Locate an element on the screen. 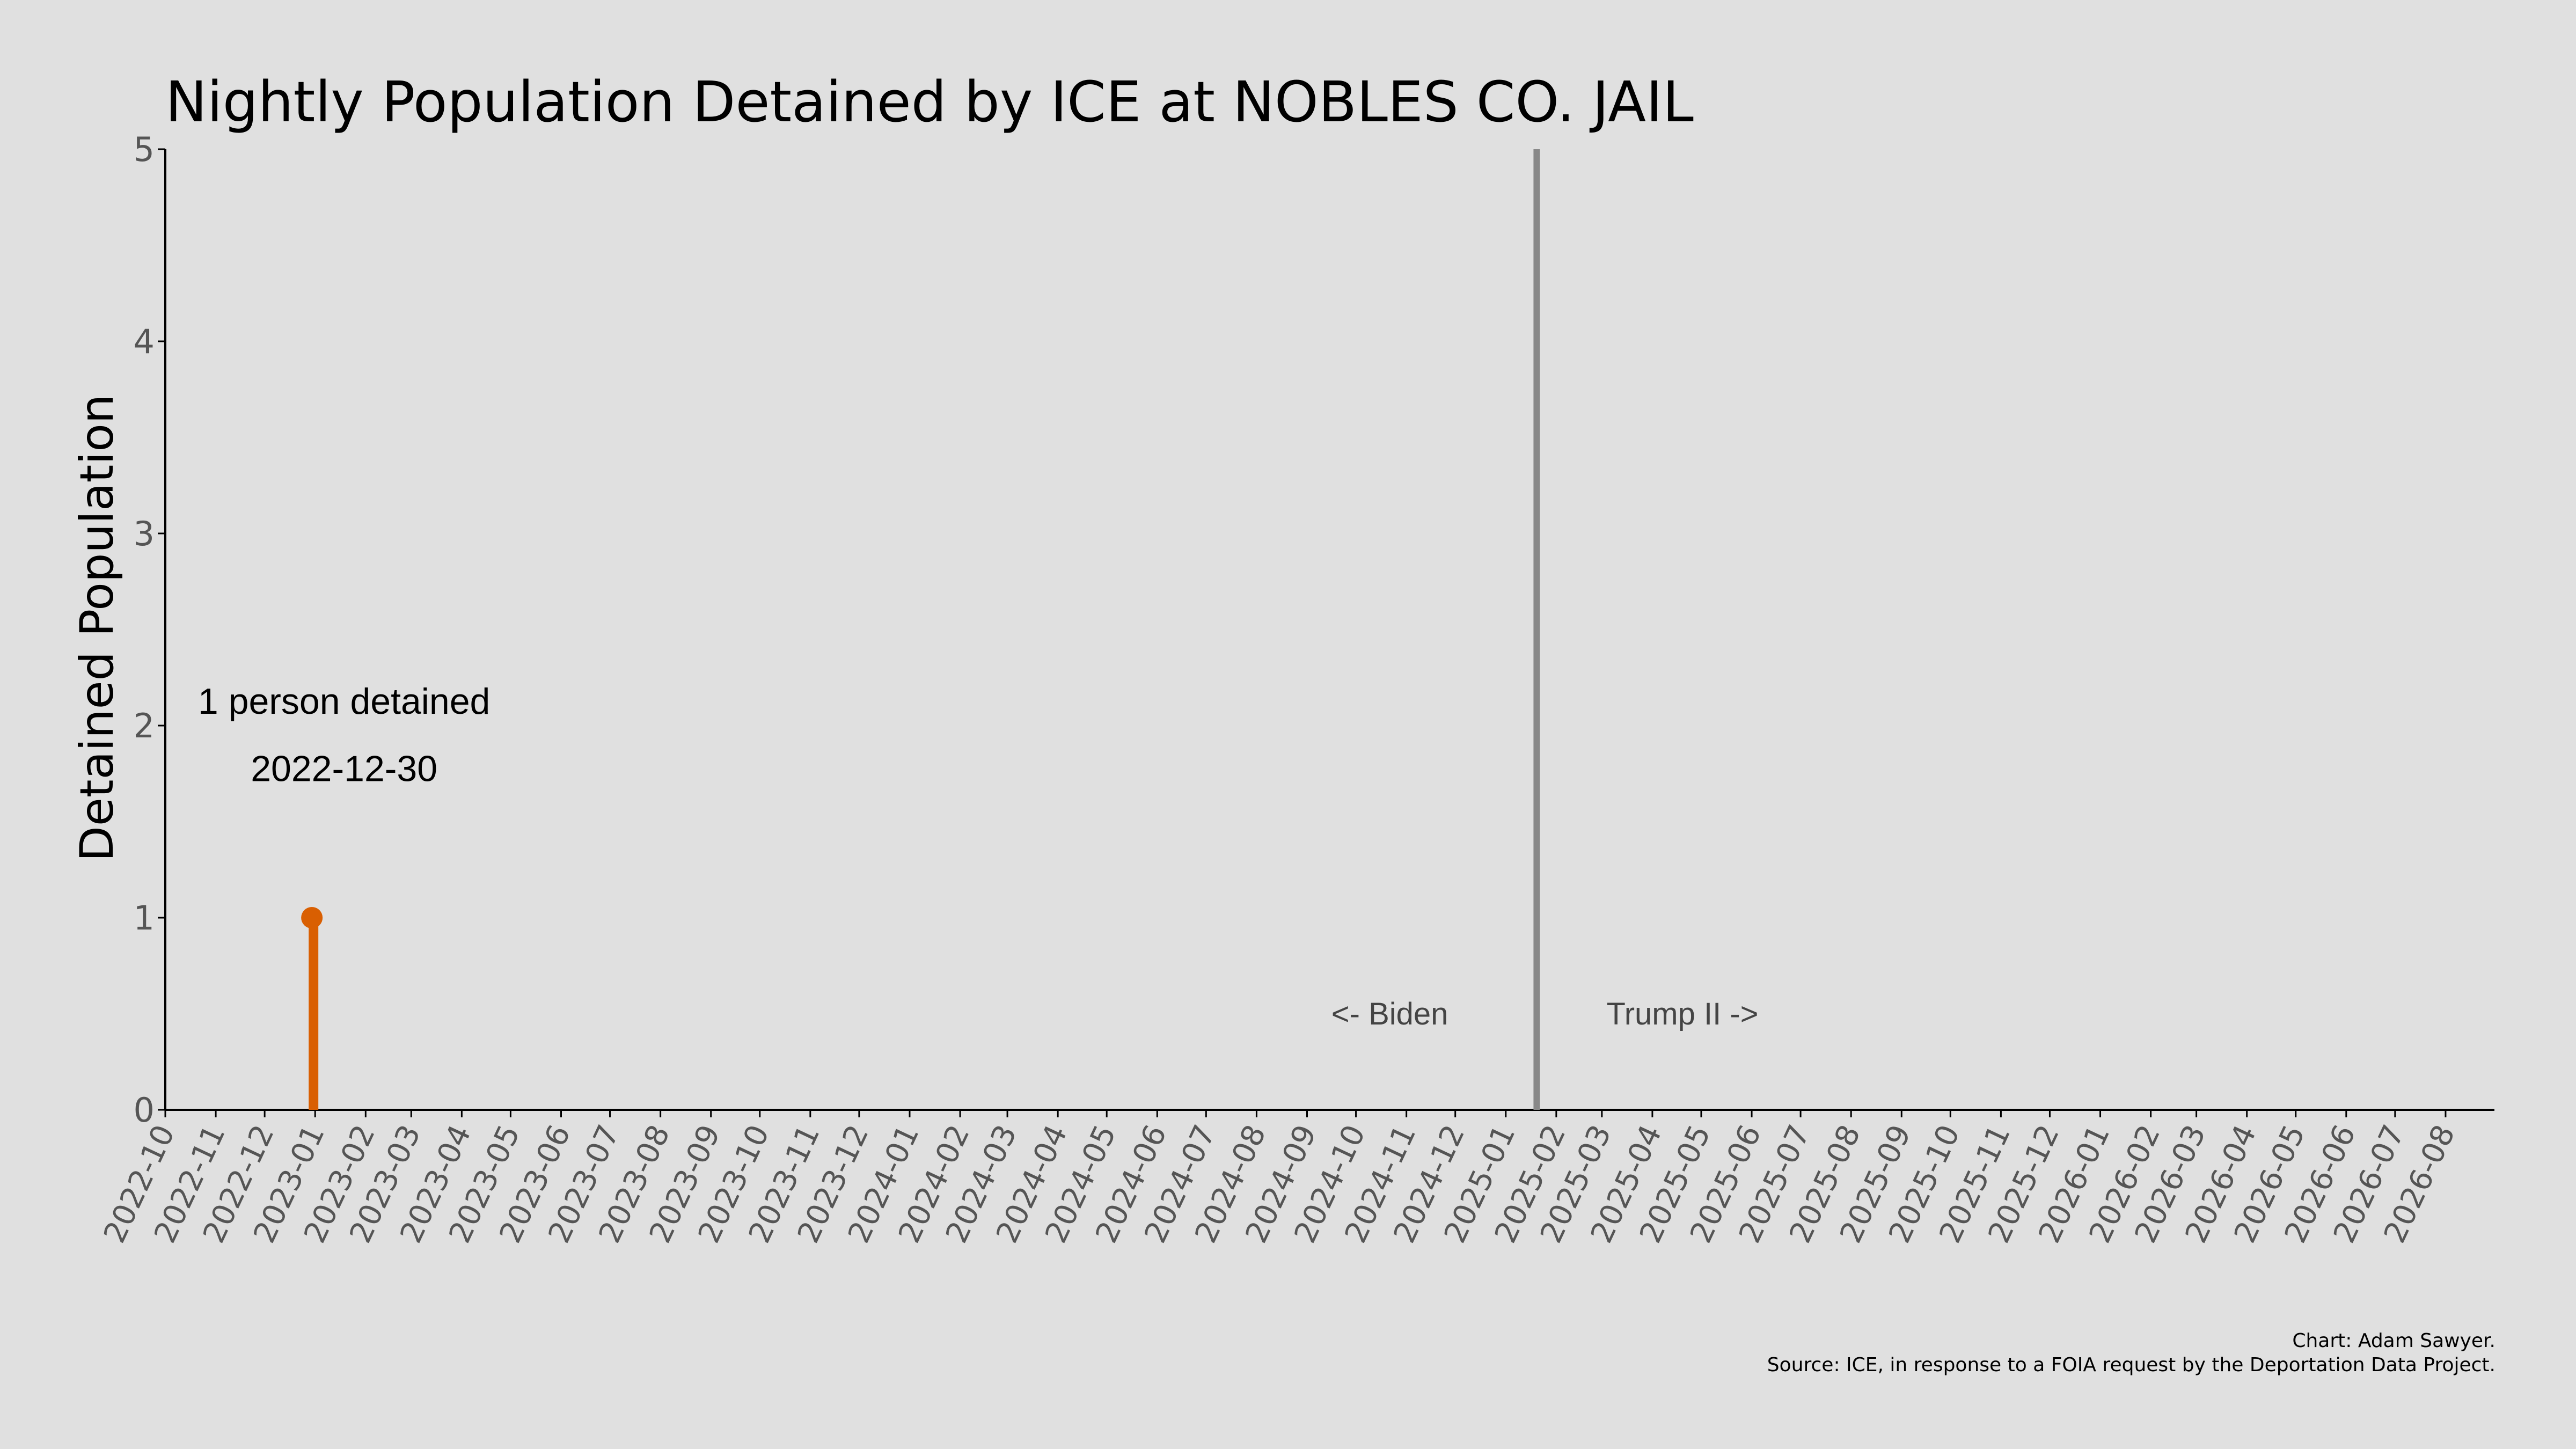 This screenshot has height=1449, width=2576. annotation-count: 1 person detained is located at coordinates (344, 701).